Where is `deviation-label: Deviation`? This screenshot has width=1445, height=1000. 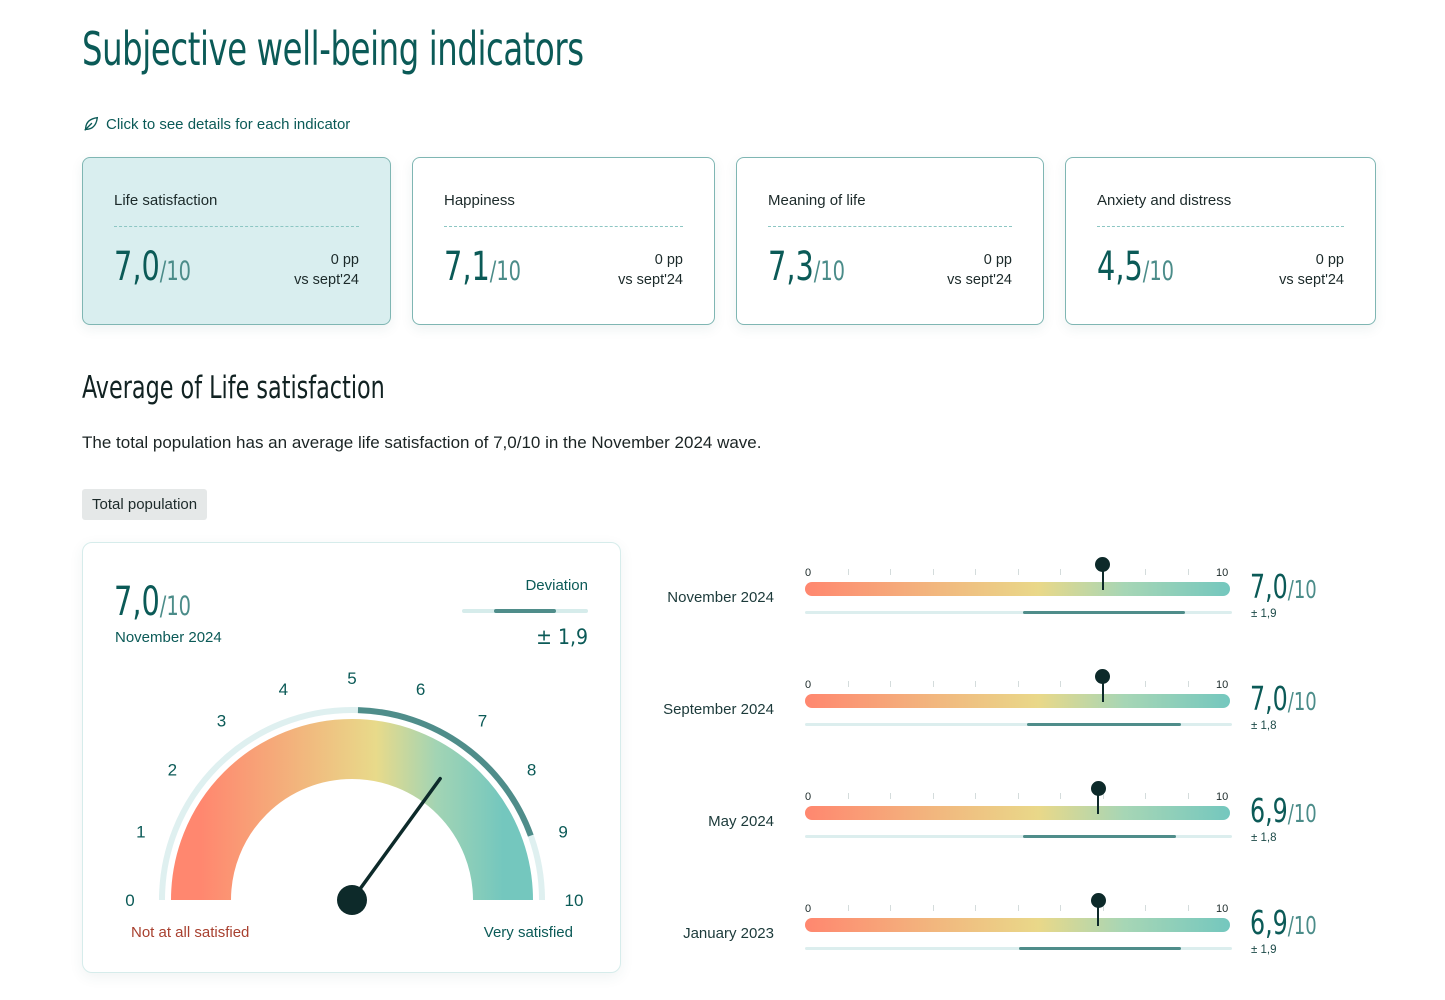
deviation-label: Deviation is located at coordinates (556, 585).